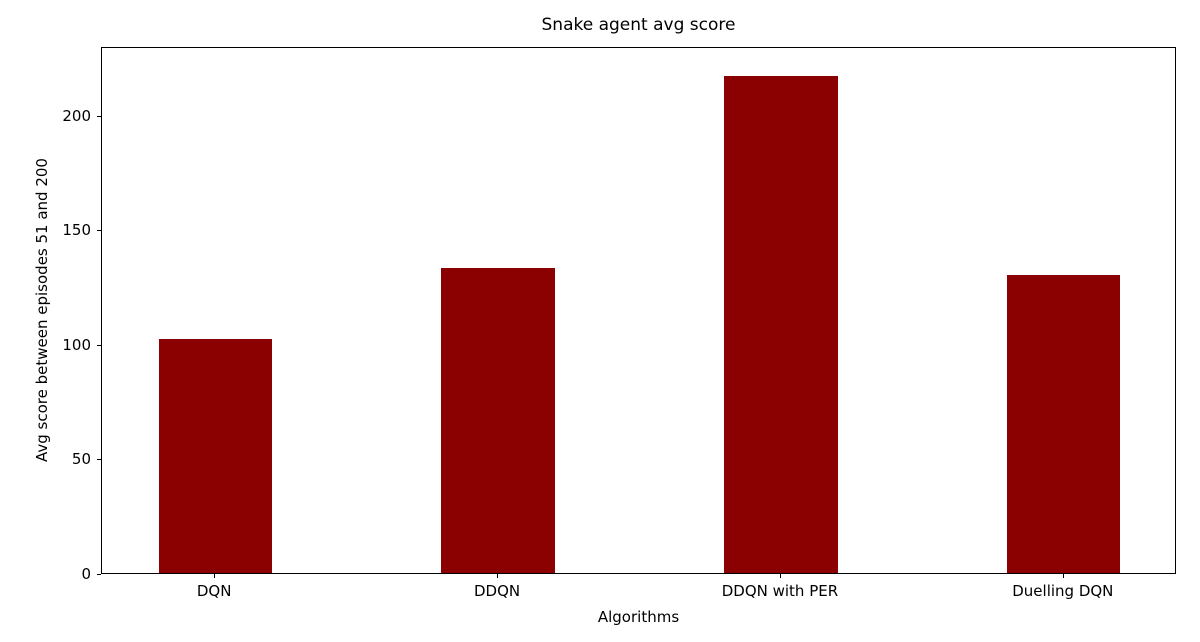  Describe the element at coordinates (86, 574) in the screenshot. I see `y-tick-label-0: 0` at that location.